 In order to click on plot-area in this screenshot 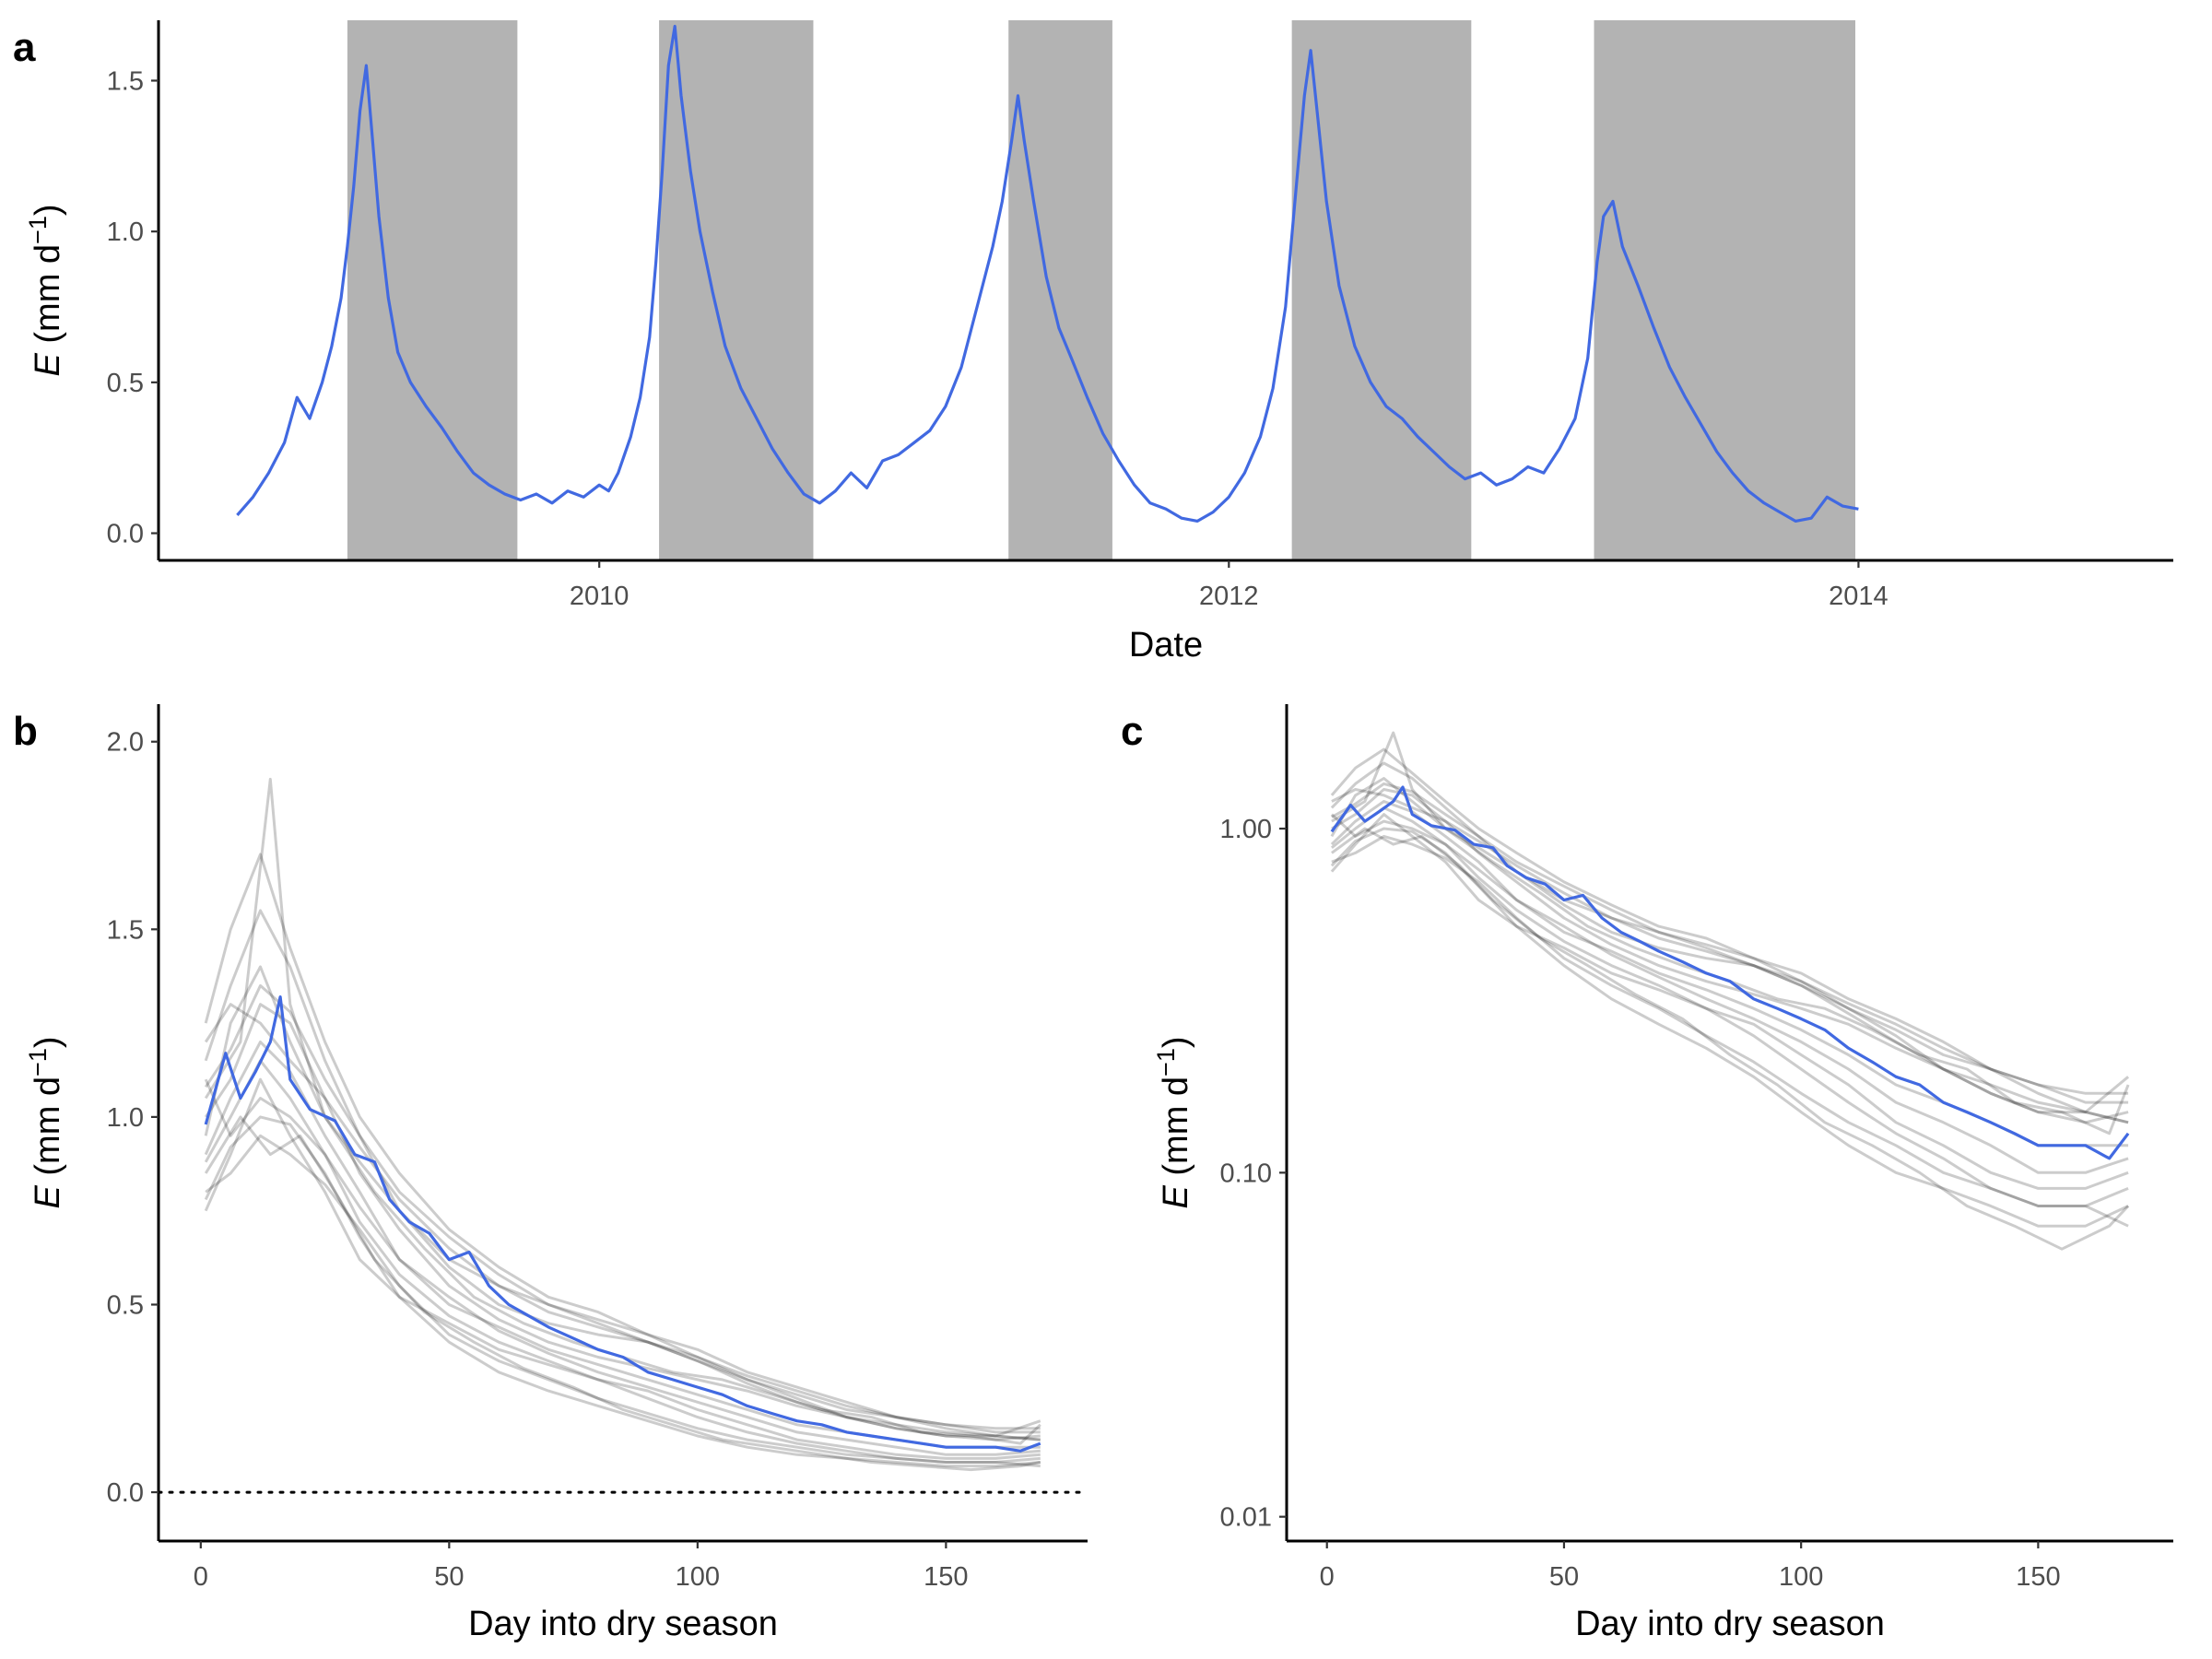, I will do `click(1730, 991)`.